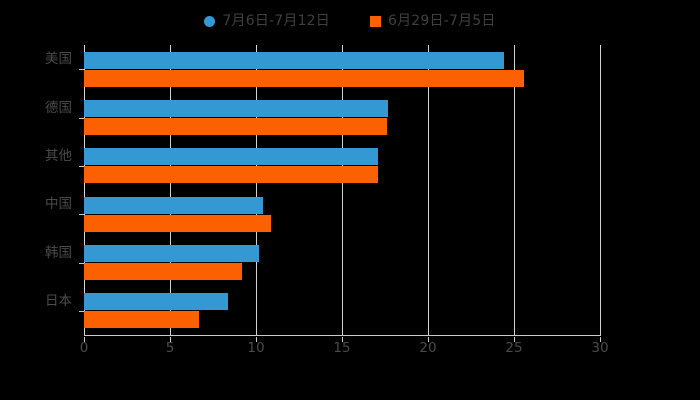 The height and width of the screenshot is (400, 700). I want to click on y-axis-label: 日本, so click(58, 300).